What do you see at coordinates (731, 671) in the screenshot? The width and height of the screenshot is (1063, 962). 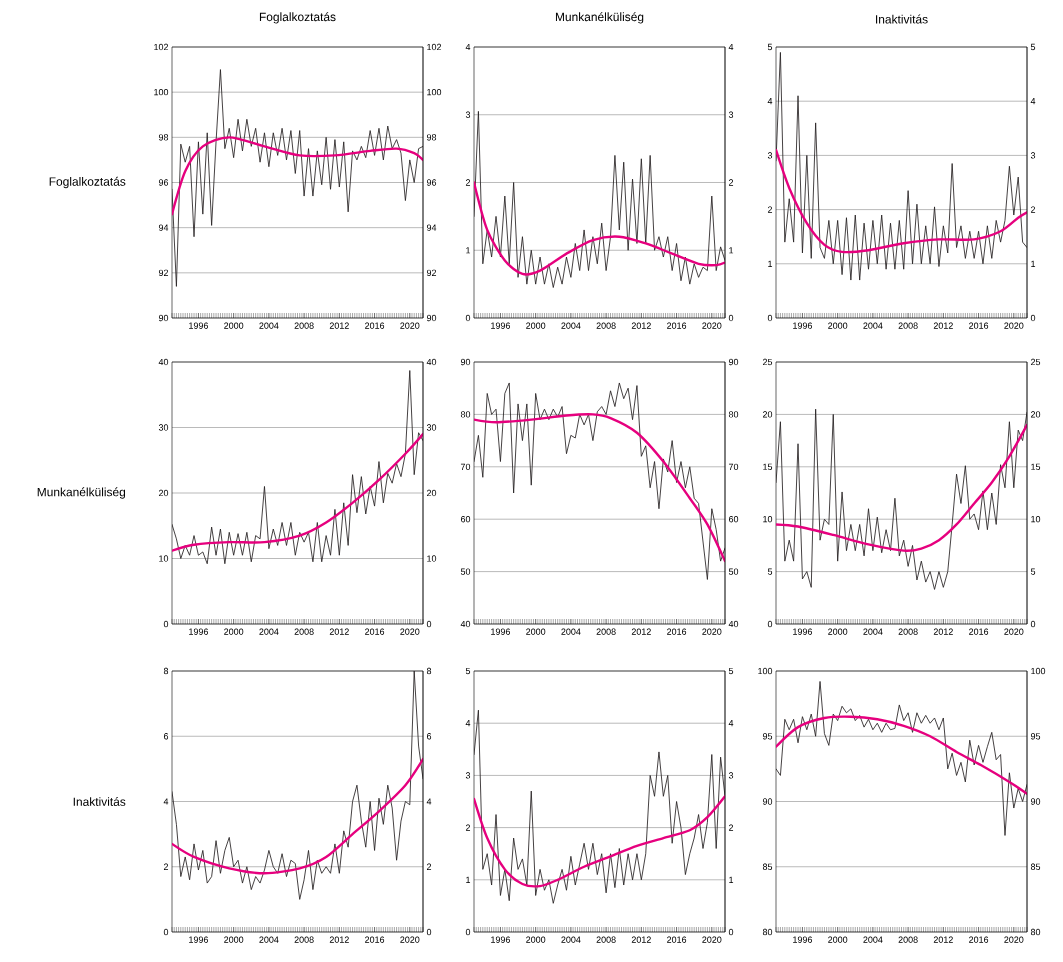 I see `y2-tick-label: 5` at bounding box center [731, 671].